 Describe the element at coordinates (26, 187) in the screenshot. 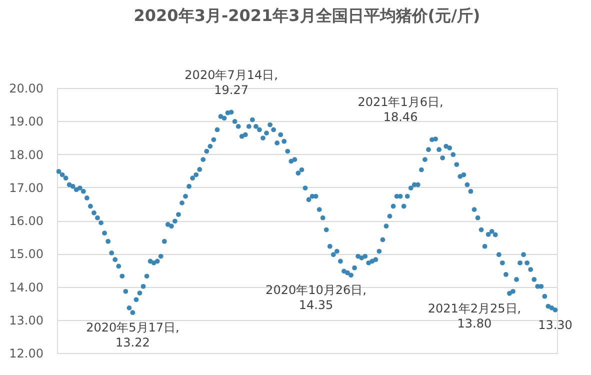

I see `y-tick-label: 17.00` at that location.